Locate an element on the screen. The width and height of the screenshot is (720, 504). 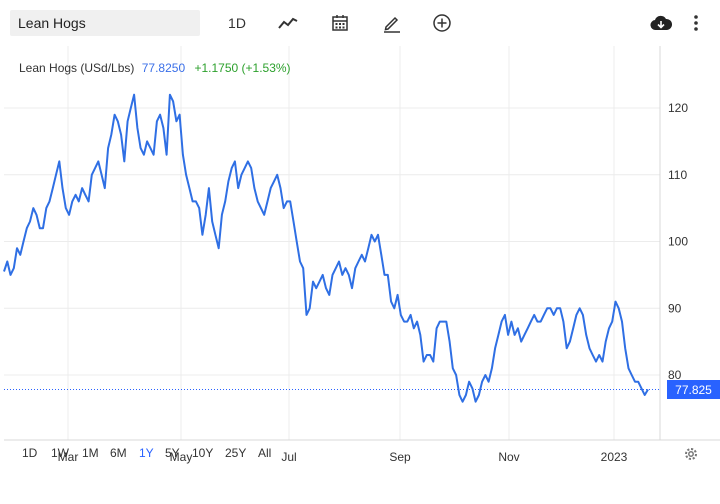
plus-circle-icon is located at coordinates (442, 23).